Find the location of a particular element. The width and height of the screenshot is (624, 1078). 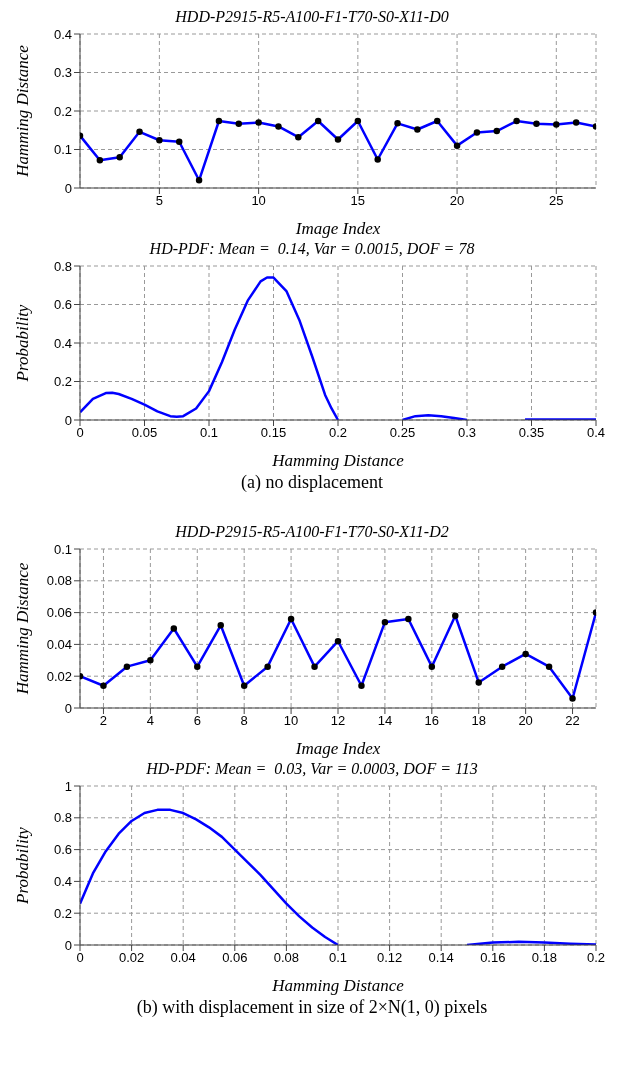

x-tick-label: 0.05 is located at coordinates (144, 433).